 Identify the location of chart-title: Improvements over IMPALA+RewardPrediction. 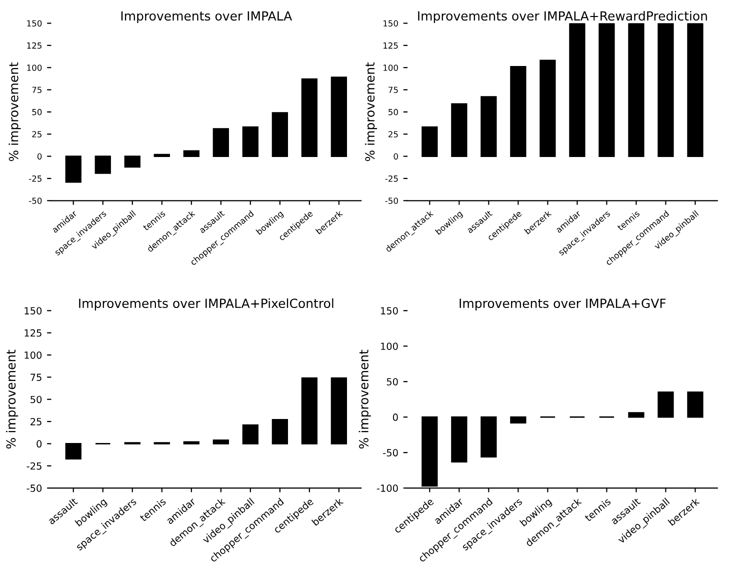
(562, 17).